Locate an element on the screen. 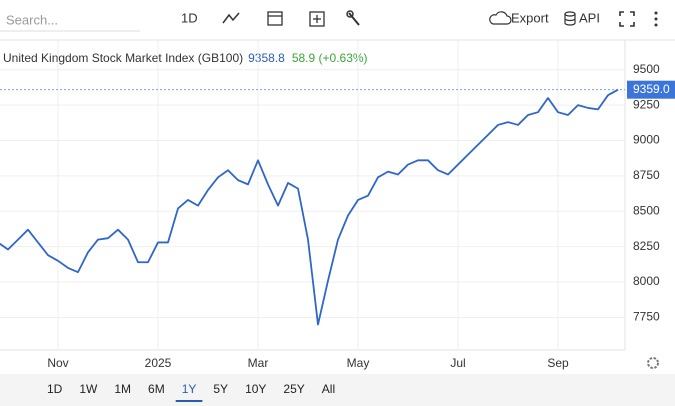 Image resolution: width=675 pixels, height=406 pixels. x-tick-label: Mar is located at coordinates (258, 363).